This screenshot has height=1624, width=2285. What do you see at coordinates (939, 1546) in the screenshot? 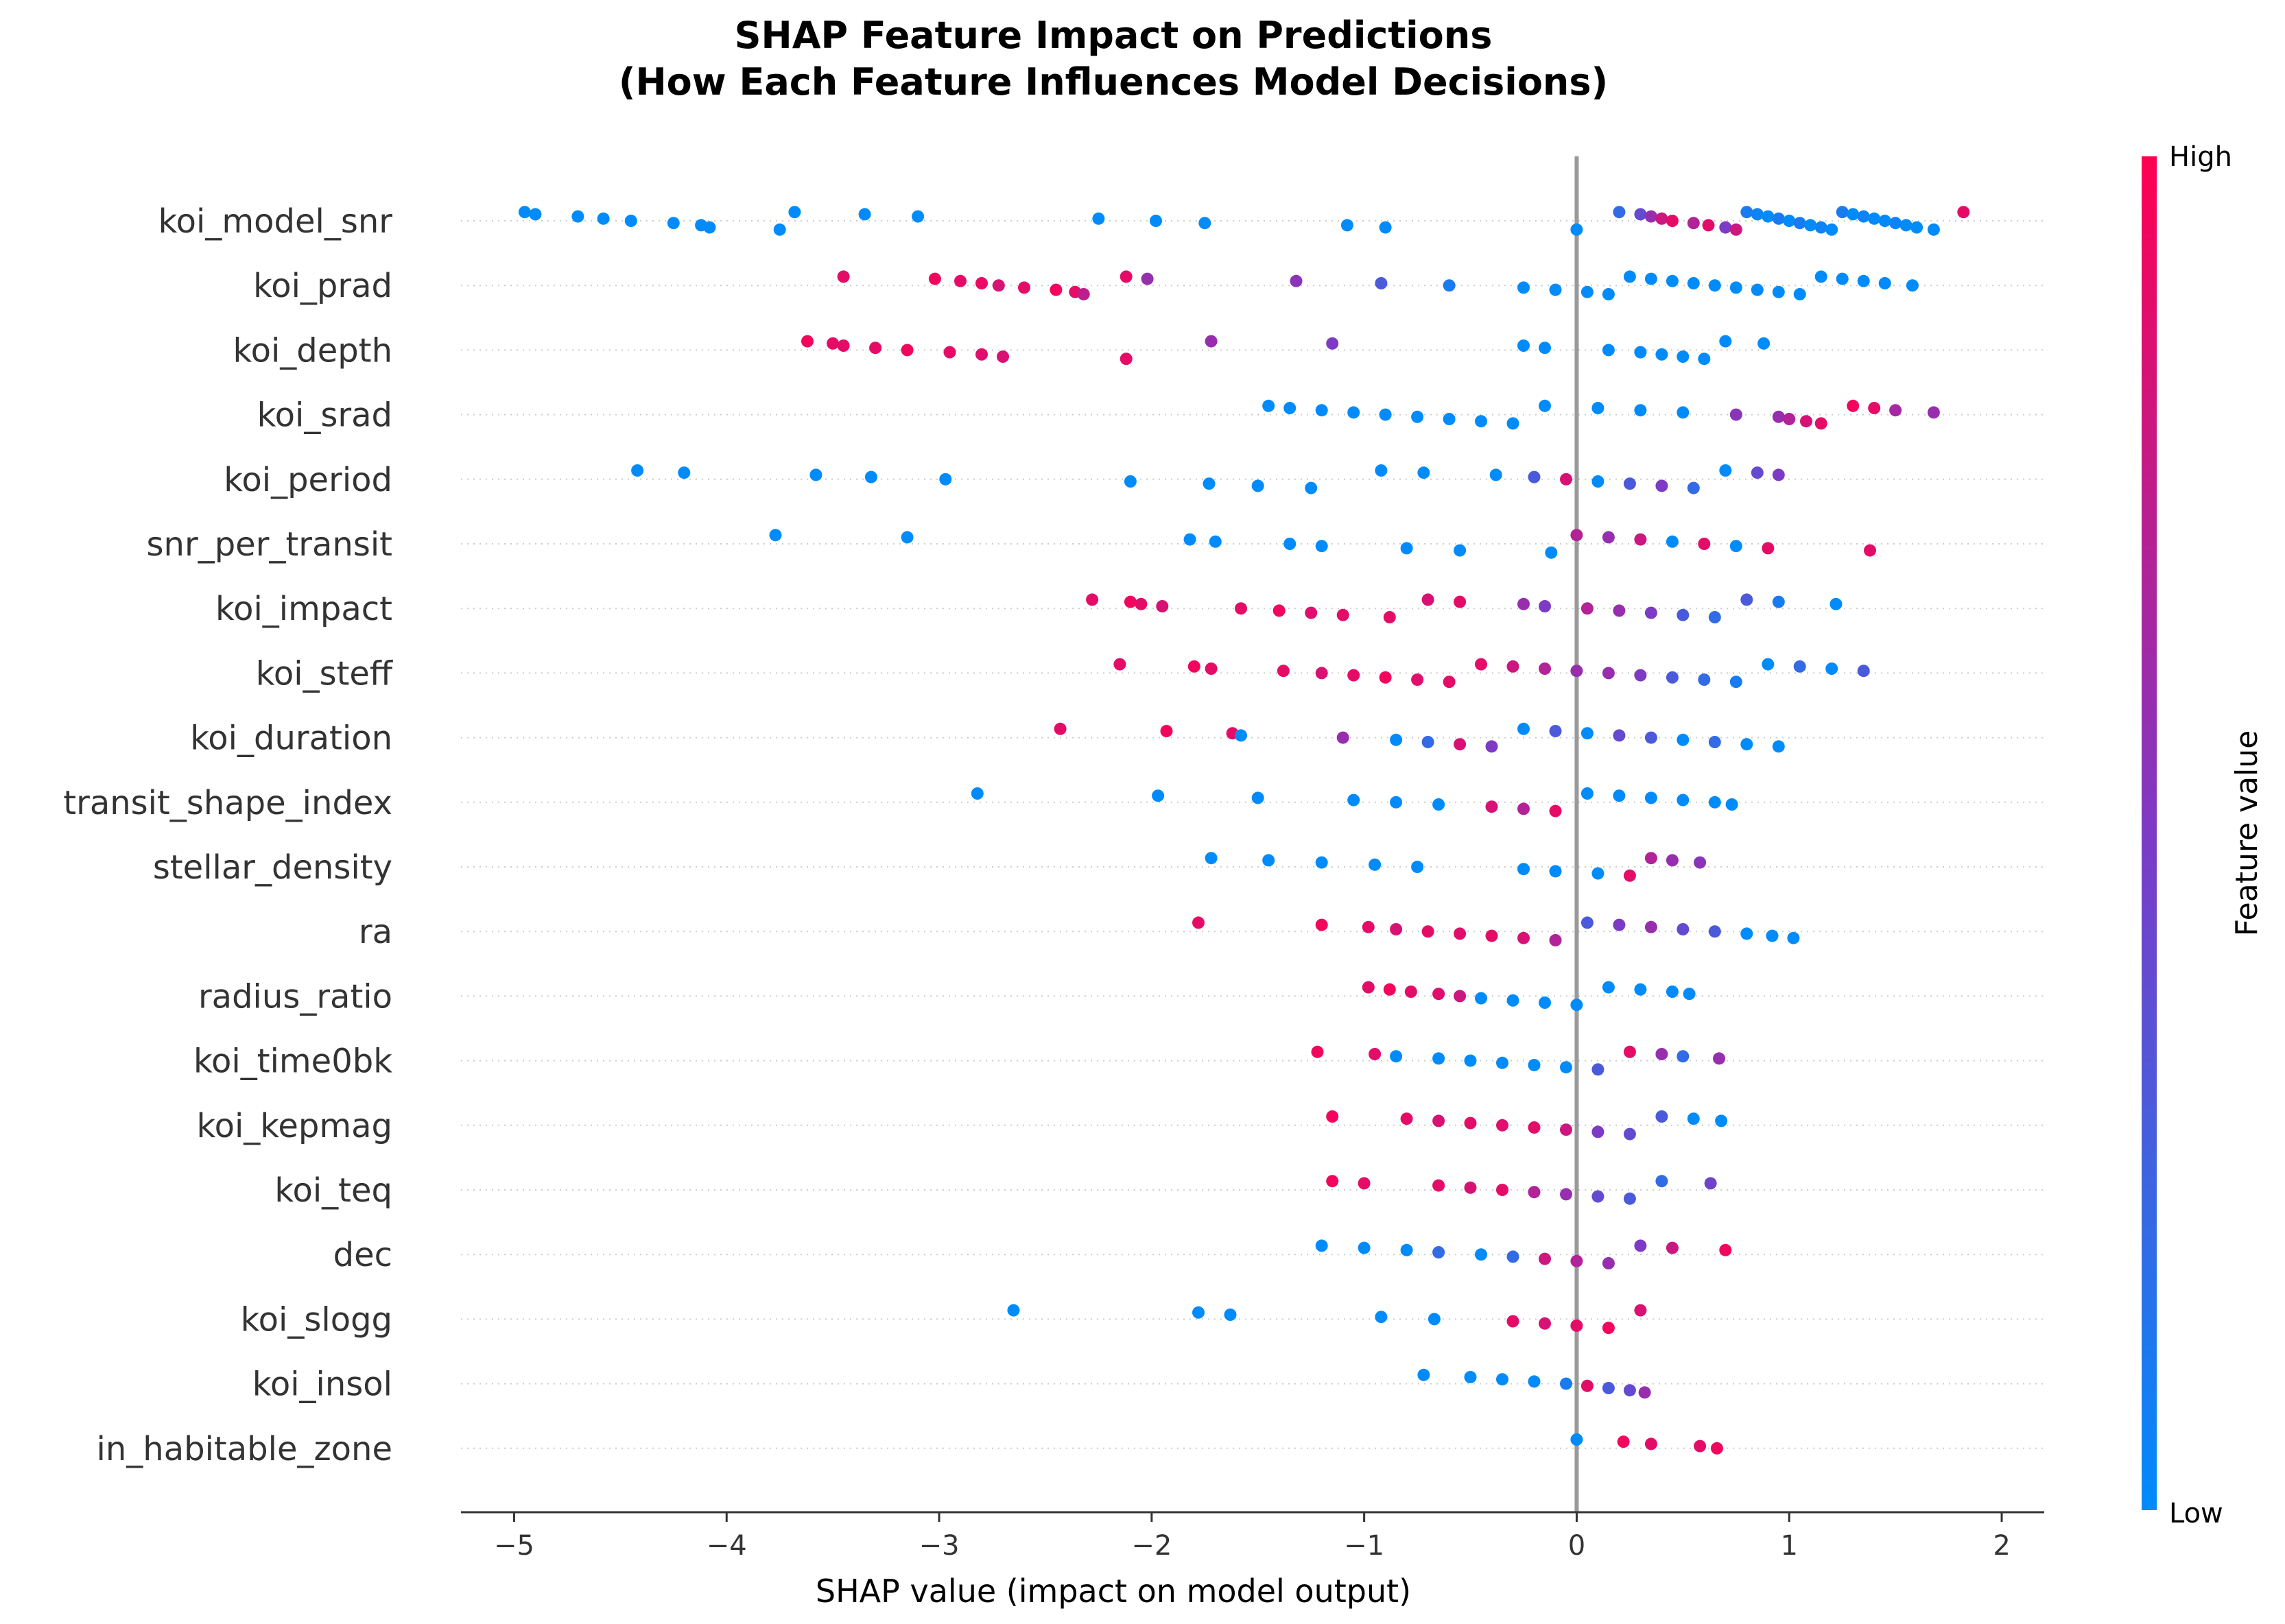
I see `x-tick-label: −3` at bounding box center [939, 1546].